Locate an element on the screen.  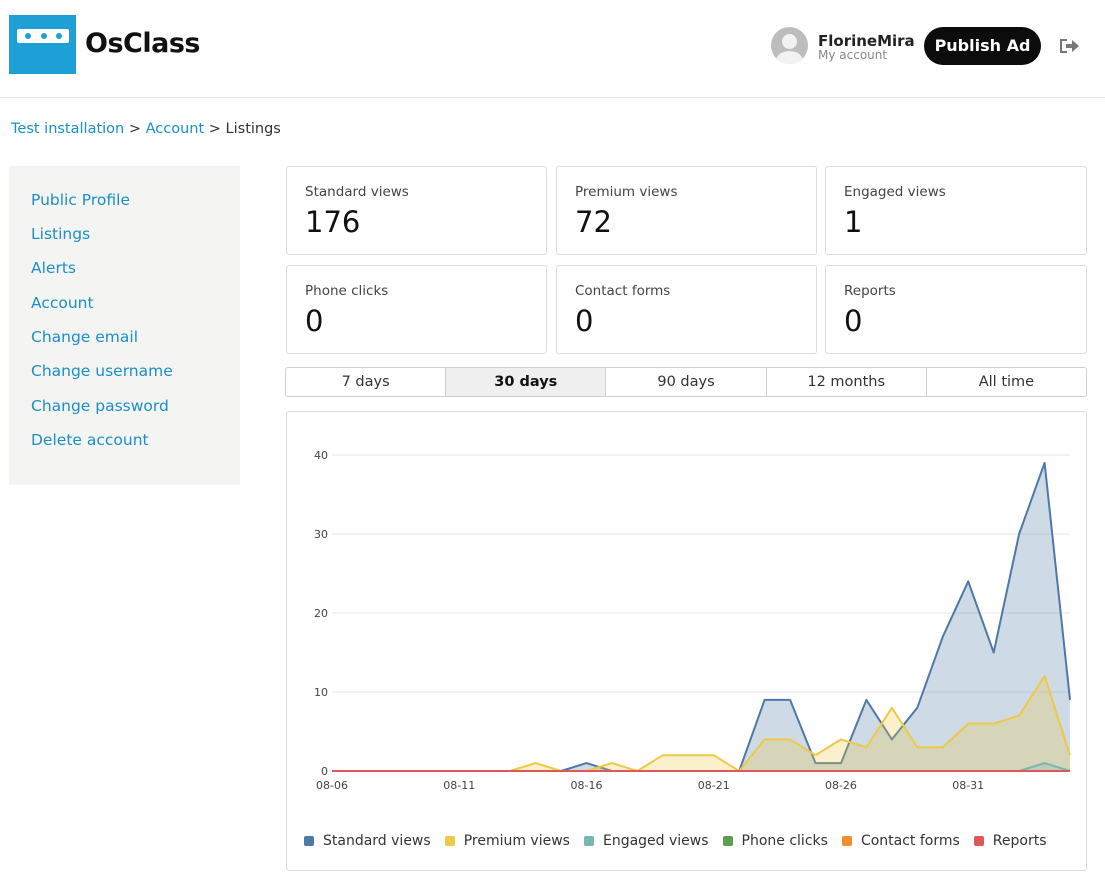
legend-item-reports: Reports is located at coordinates (1010, 841).